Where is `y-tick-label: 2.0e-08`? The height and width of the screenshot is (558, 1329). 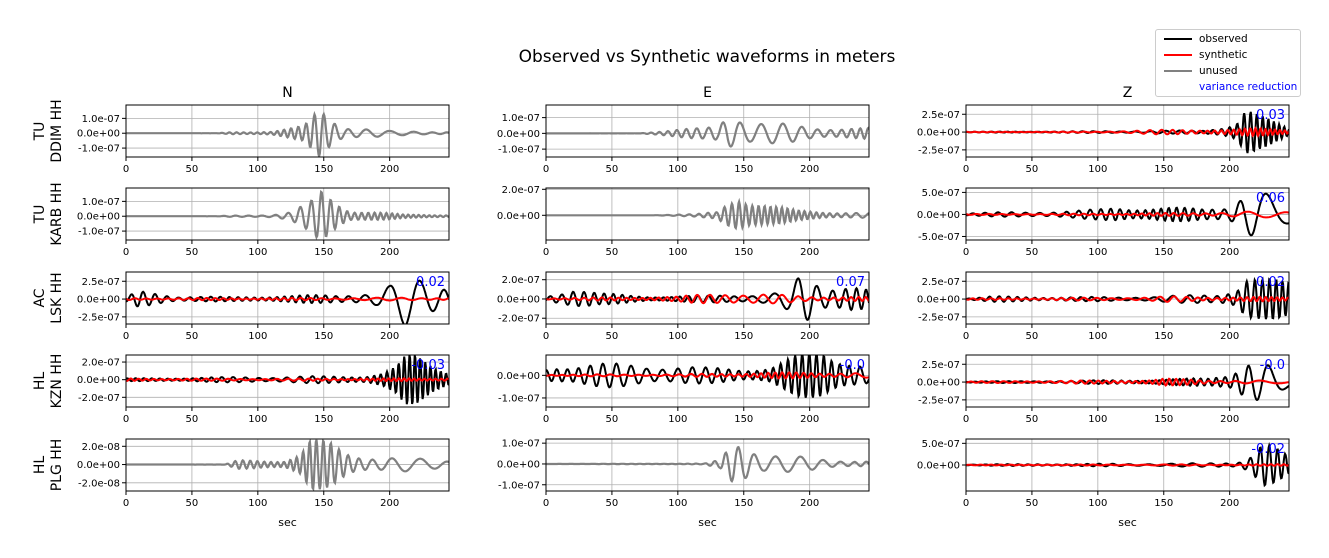
y-tick-label: 2.0e-08 is located at coordinates (101, 447).